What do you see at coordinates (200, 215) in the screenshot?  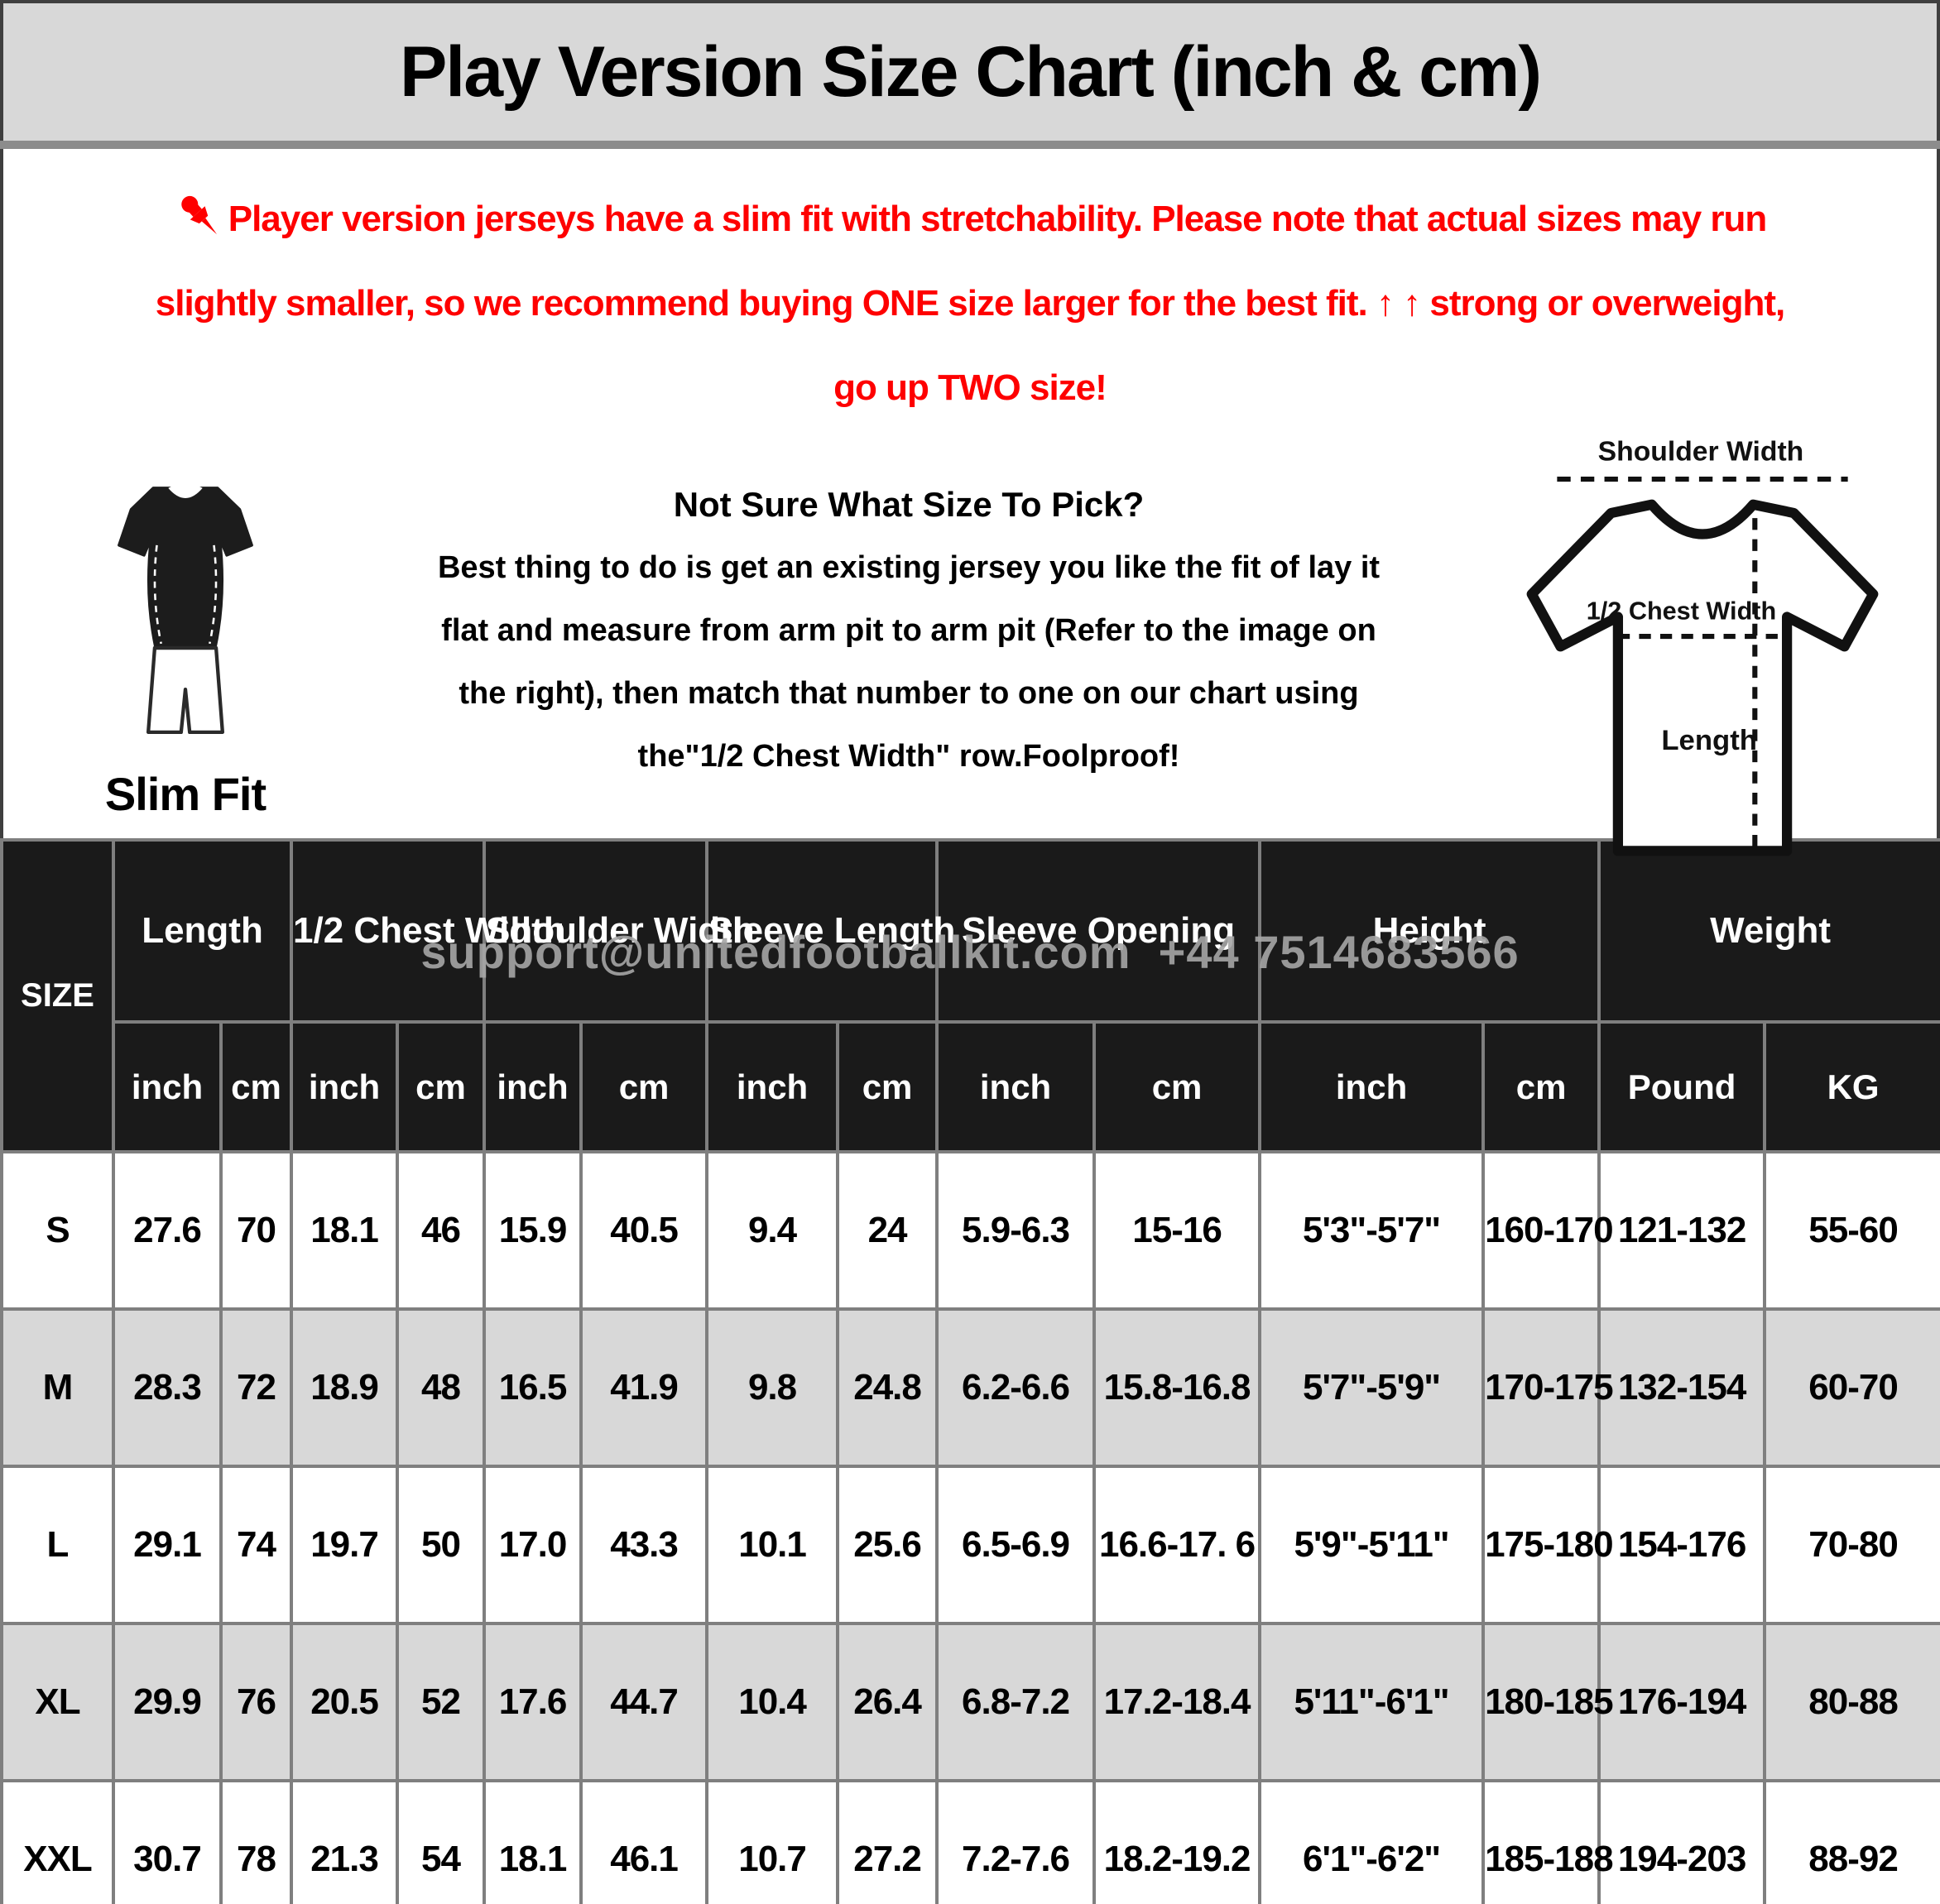 I see `pushpin-icon` at bounding box center [200, 215].